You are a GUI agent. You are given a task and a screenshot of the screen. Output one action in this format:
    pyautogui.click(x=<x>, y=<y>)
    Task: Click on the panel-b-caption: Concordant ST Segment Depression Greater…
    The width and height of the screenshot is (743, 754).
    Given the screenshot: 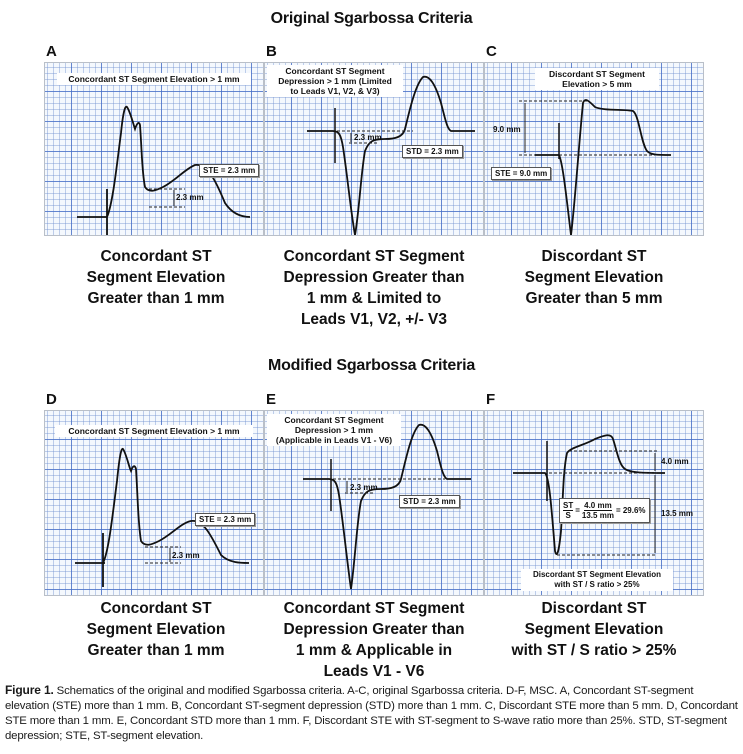 What is the action you would take?
    pyautogui.click(x=374, y=288)
    